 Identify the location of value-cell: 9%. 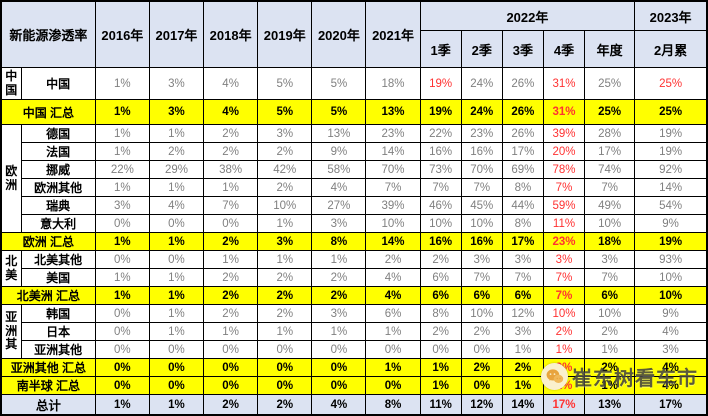
(671, 223).